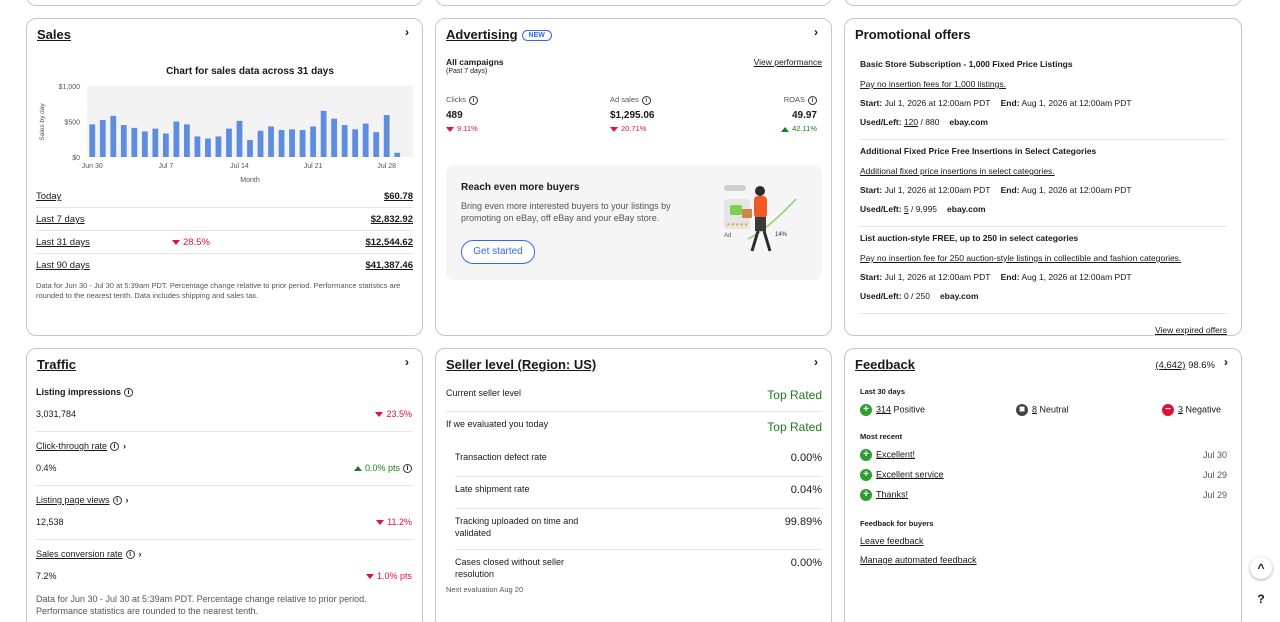  I want to click on manage-feedback-link: Manage automated feedback, so click(918, 560).